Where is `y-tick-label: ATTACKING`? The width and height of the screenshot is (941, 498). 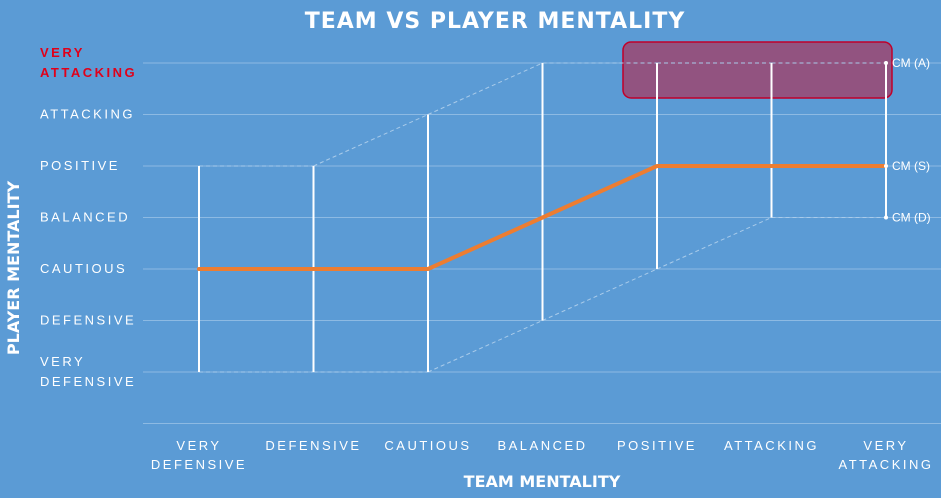
y-tick-label: ATTACKING is located at coordinates (87, 114).